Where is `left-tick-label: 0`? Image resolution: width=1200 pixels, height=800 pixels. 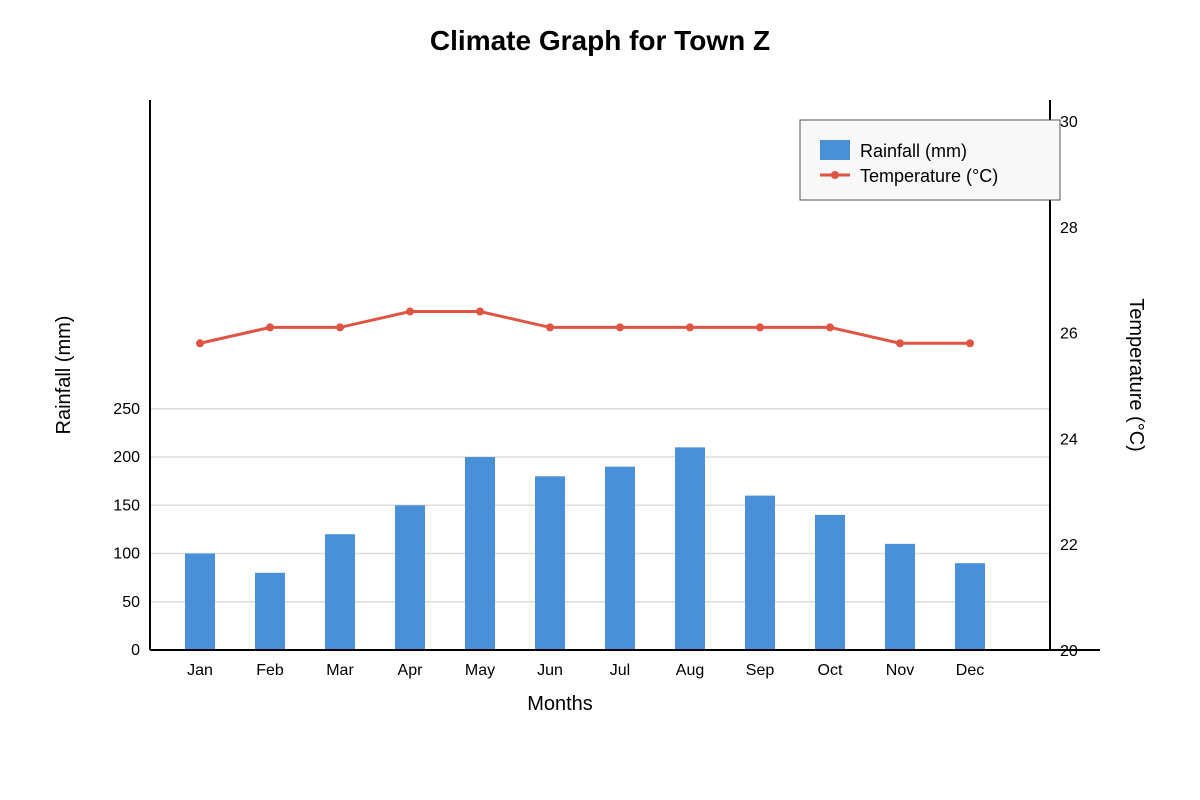
left-tick-label: 0 is located at coordinates (135, 650).